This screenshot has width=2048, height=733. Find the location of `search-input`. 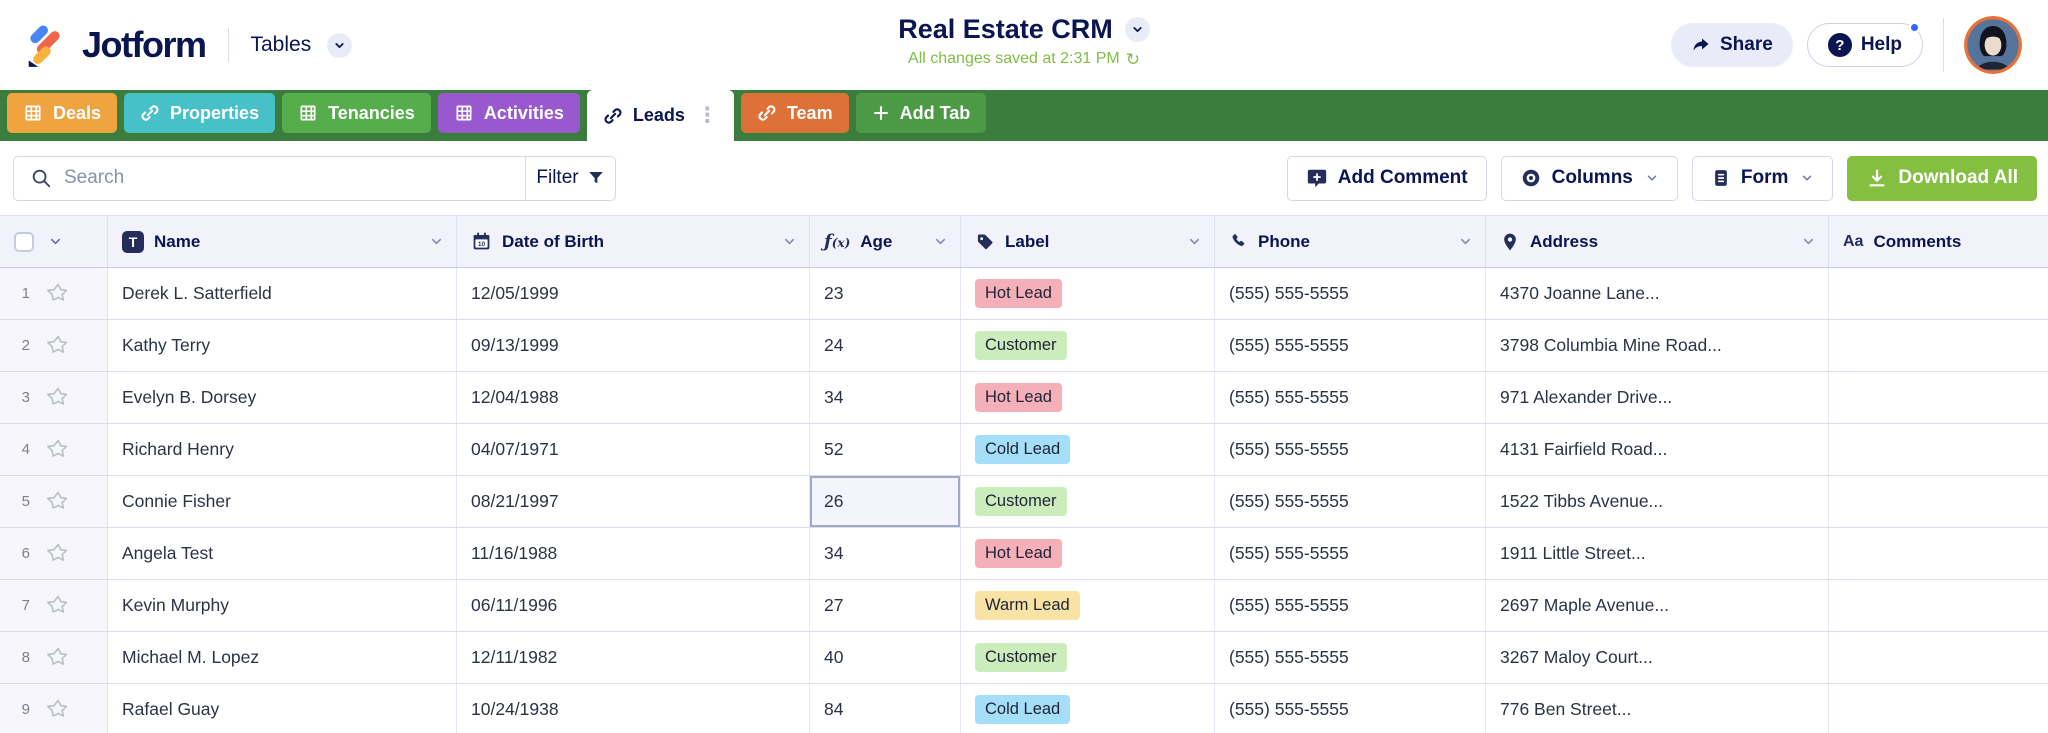

search-input is located at coordinates (286, 178).